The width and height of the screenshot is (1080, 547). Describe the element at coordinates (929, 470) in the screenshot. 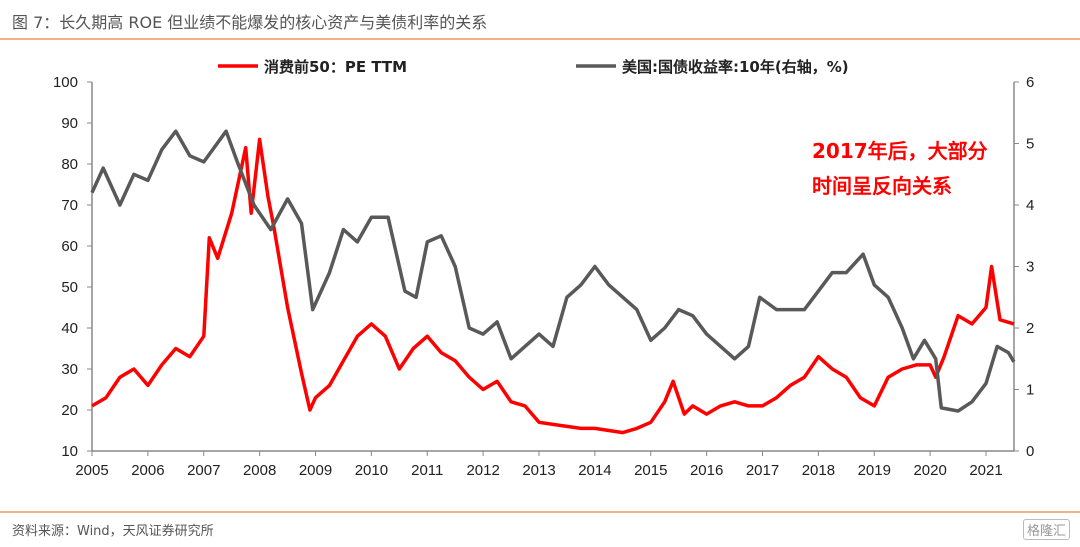

I see `x-tick-label: 2020` at that location.